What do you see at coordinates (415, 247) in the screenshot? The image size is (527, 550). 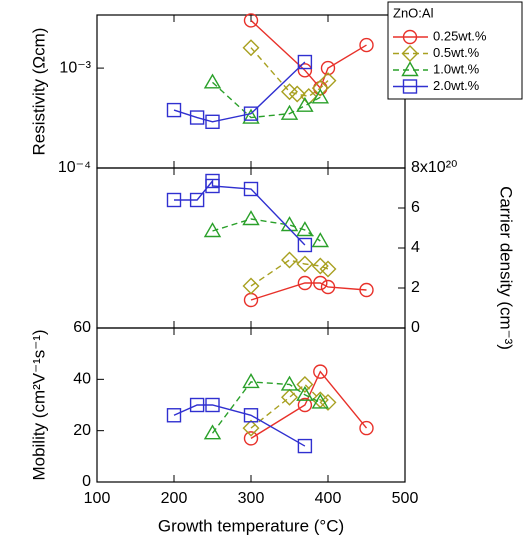 I see `y2-tick-label: 4` at bounding box center [415, 247].